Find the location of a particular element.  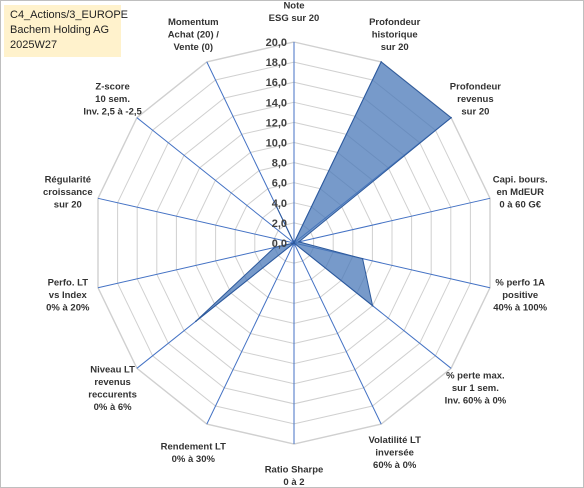

title-line-2: Bachem Holding AG is located at coordinates (60, 30).